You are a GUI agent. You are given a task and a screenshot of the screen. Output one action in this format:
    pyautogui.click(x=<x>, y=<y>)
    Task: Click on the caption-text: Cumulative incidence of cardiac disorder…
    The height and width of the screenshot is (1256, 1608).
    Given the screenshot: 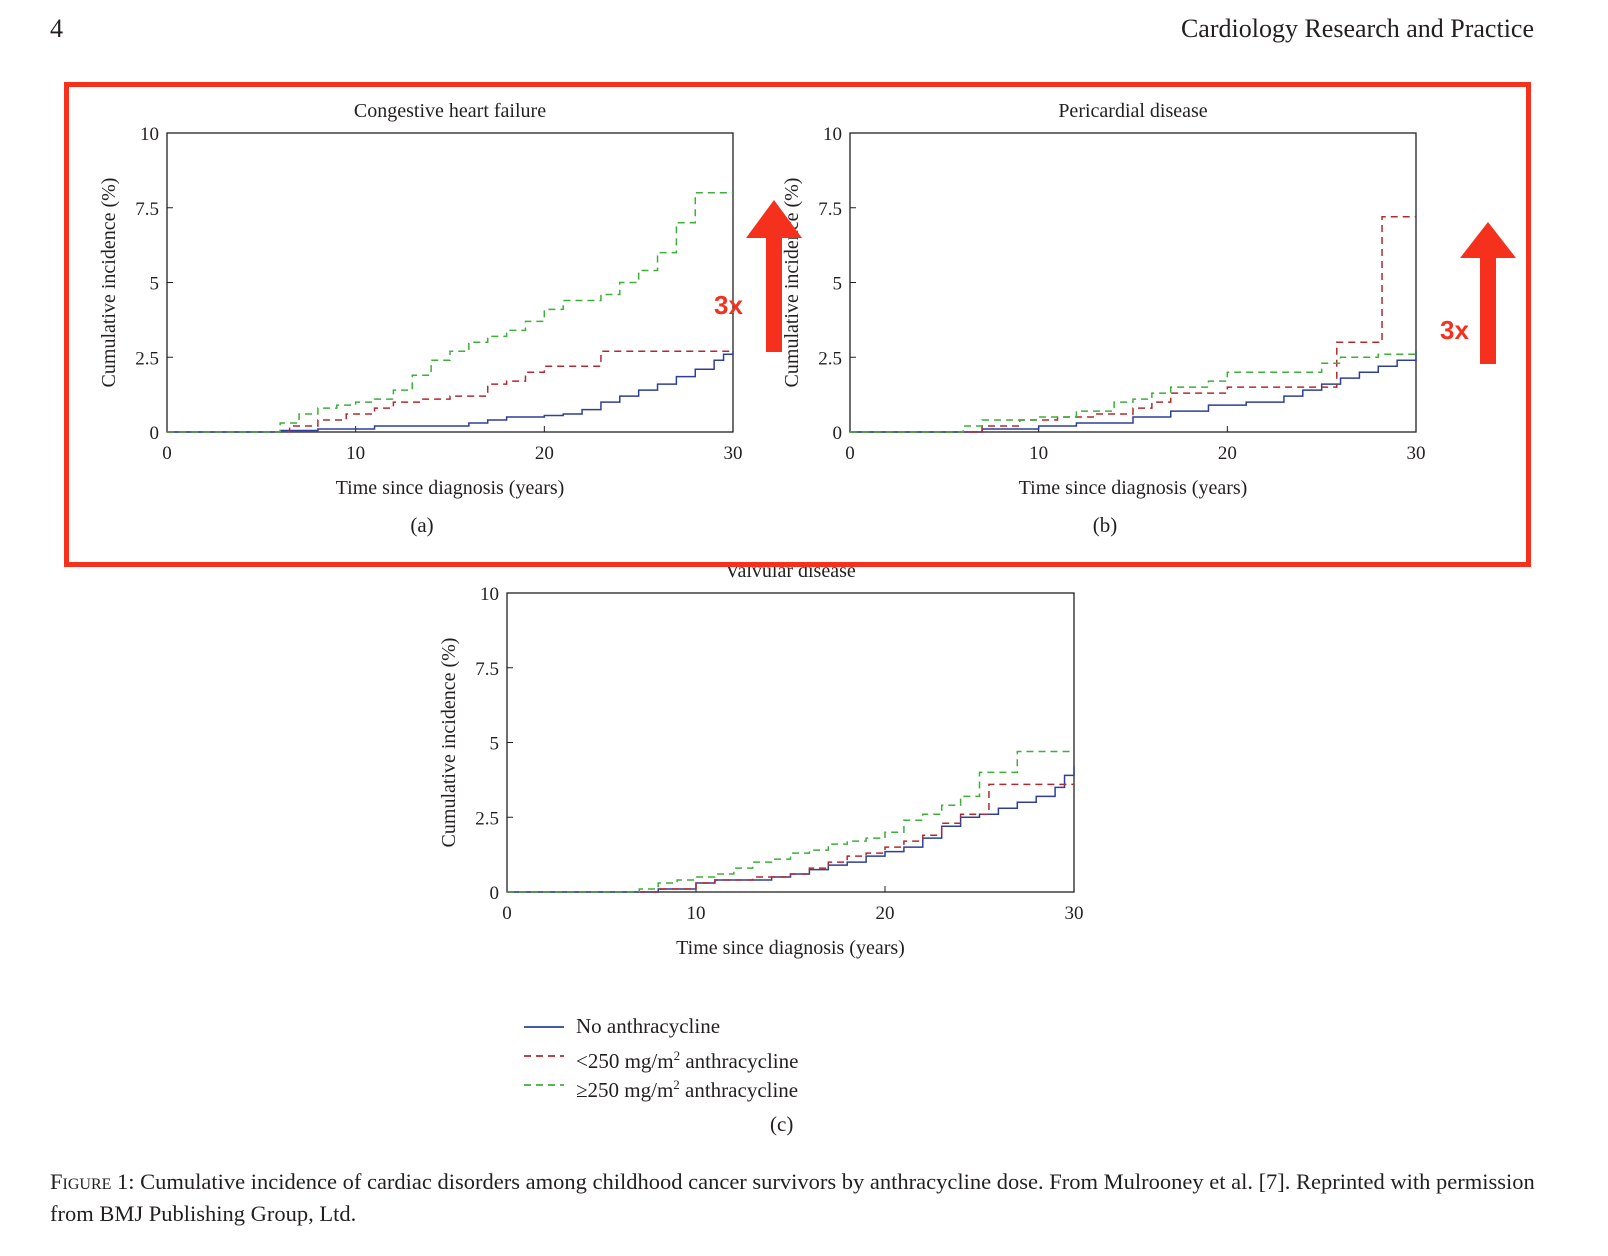 What is the action you would take?
    pyautogui.click(x=792, y=1197)
    